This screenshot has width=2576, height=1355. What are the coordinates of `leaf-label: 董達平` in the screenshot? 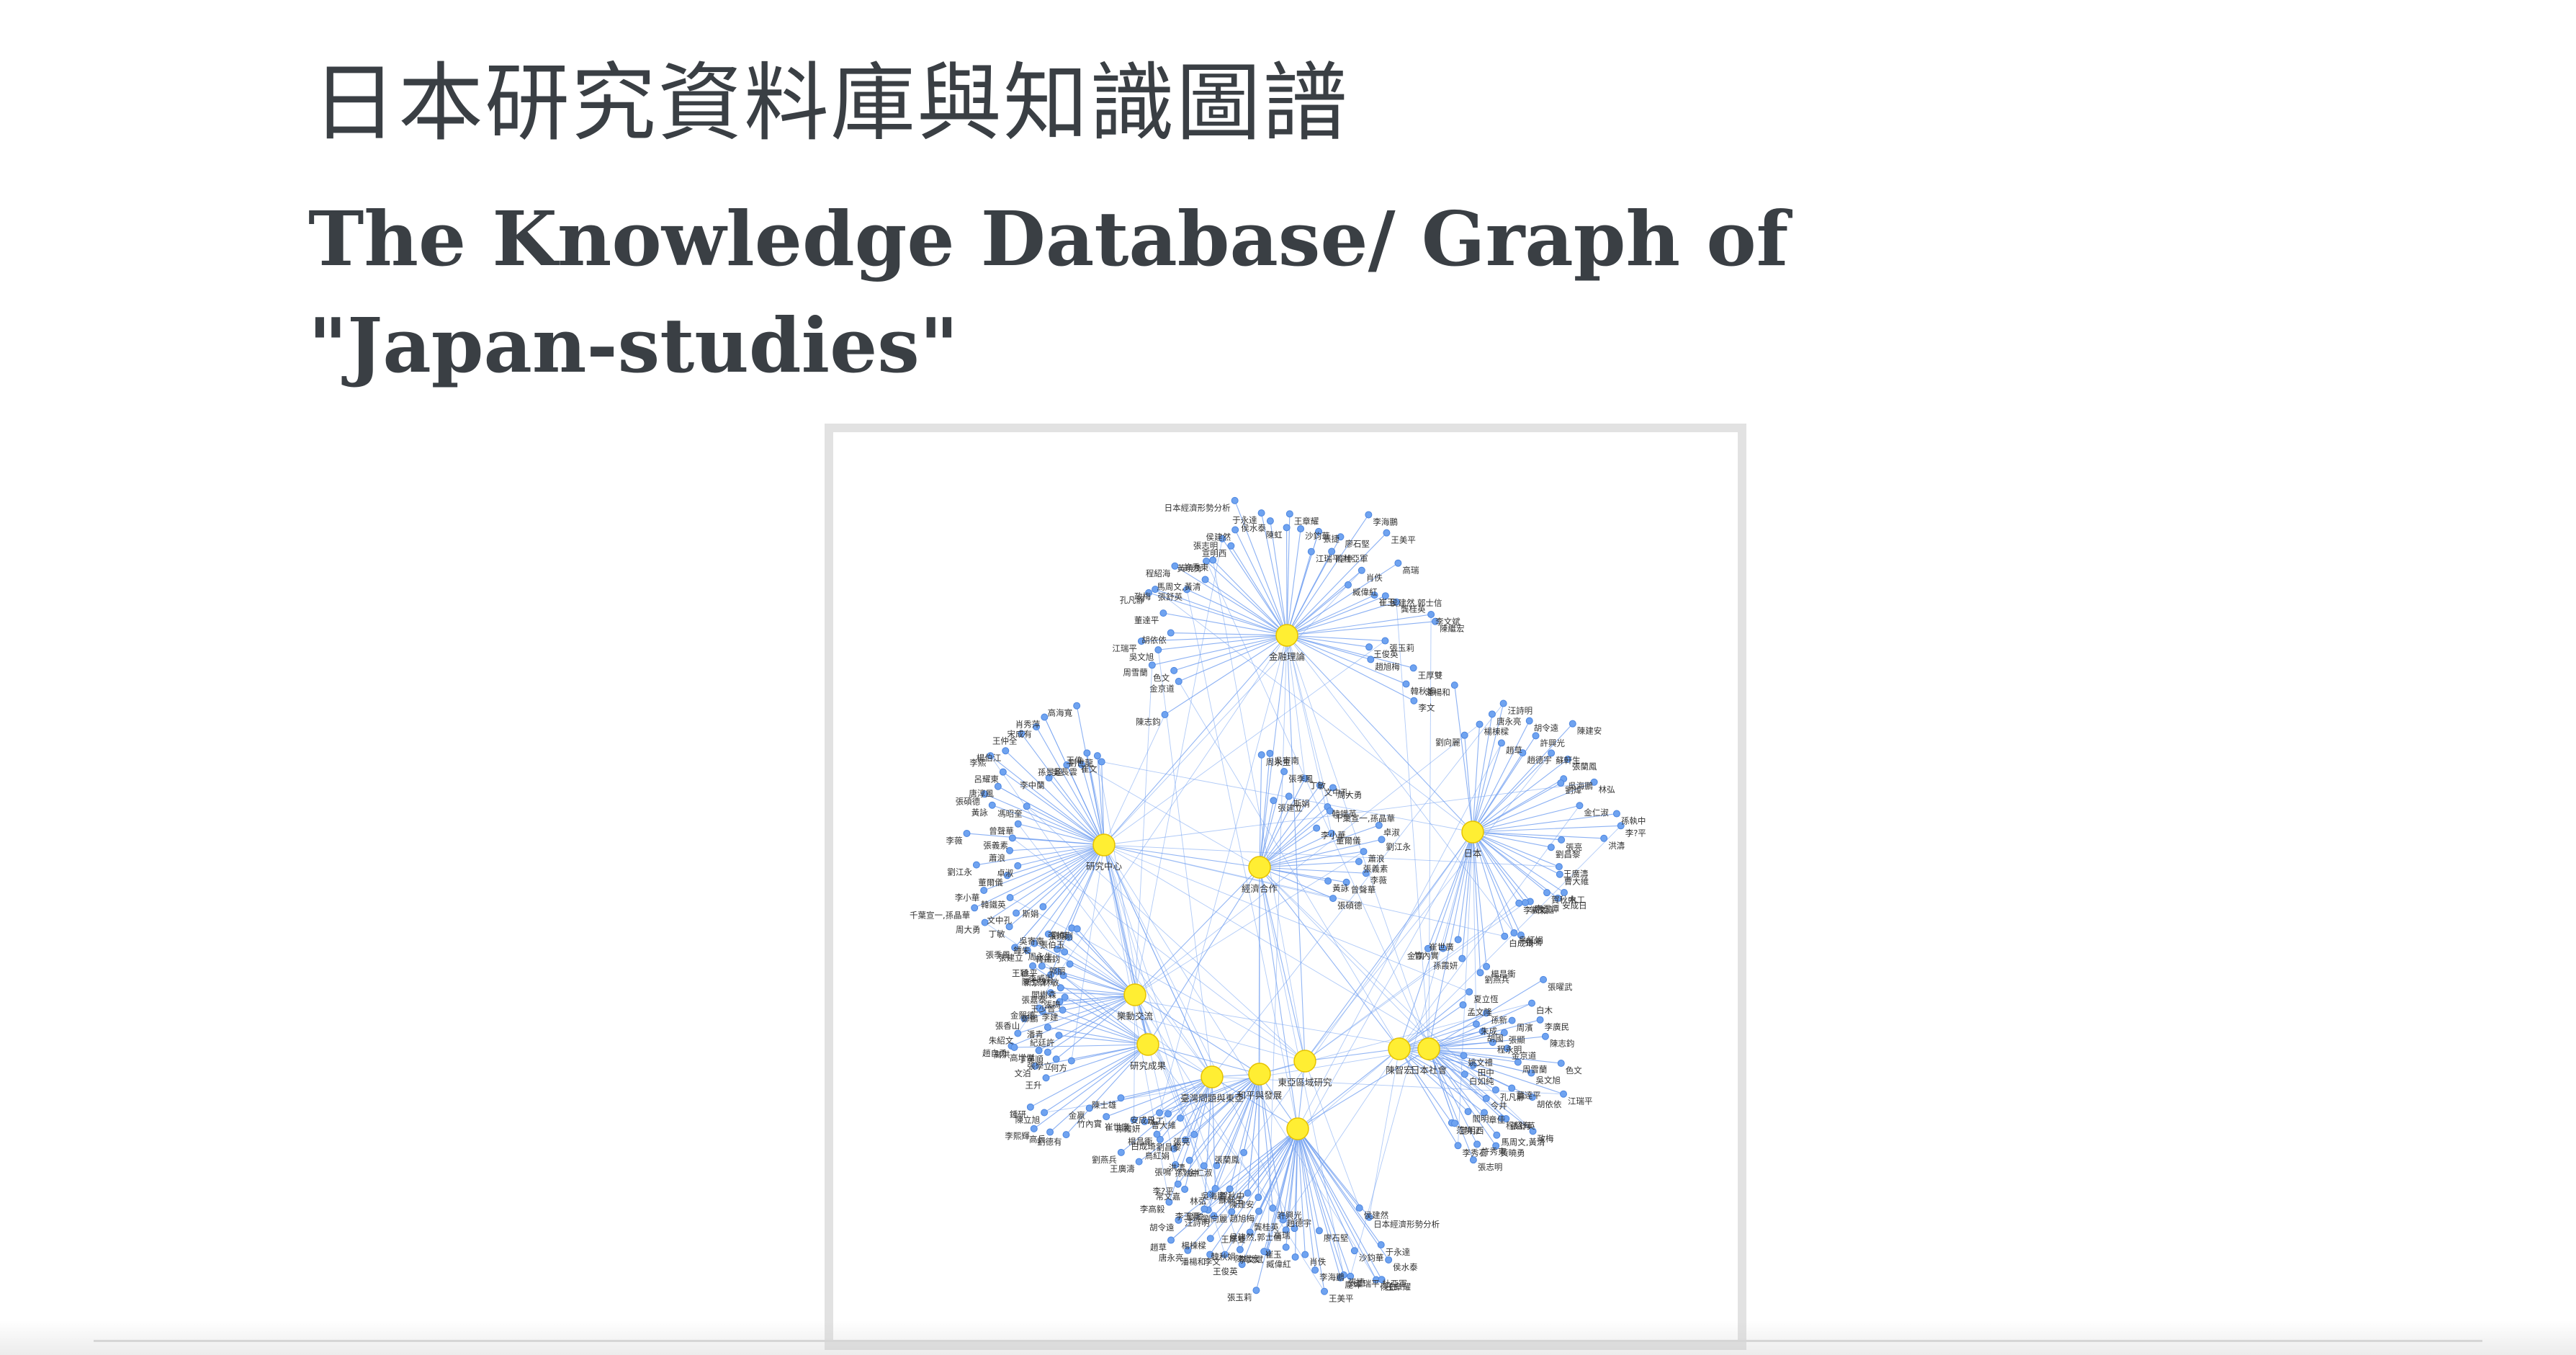 It's located at (1528, 1096).